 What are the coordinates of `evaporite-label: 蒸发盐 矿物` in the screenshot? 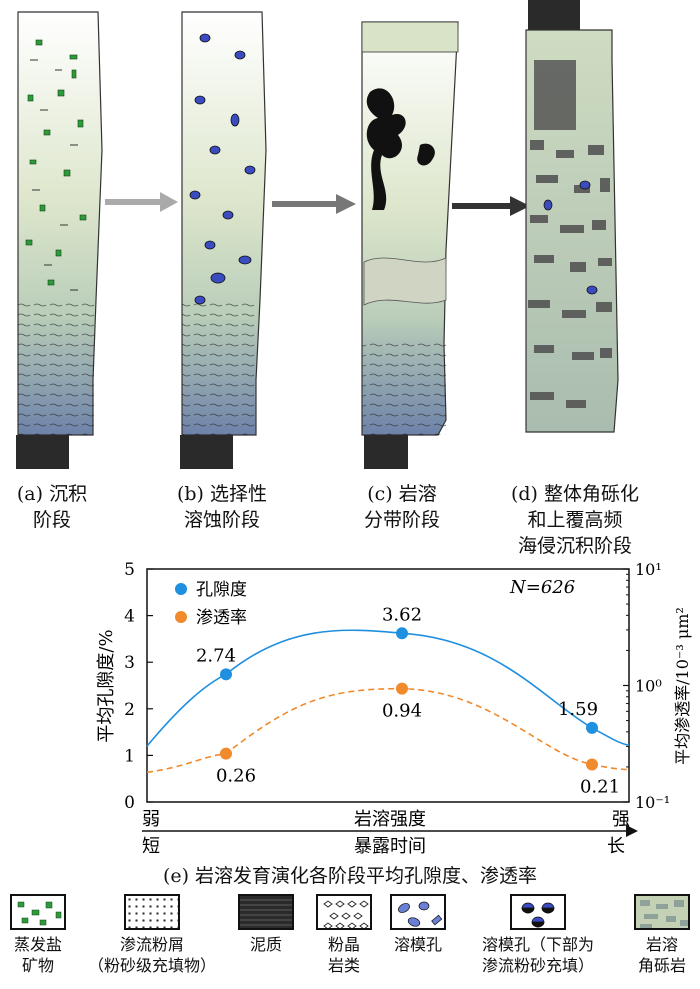 It's located at (37, 955).